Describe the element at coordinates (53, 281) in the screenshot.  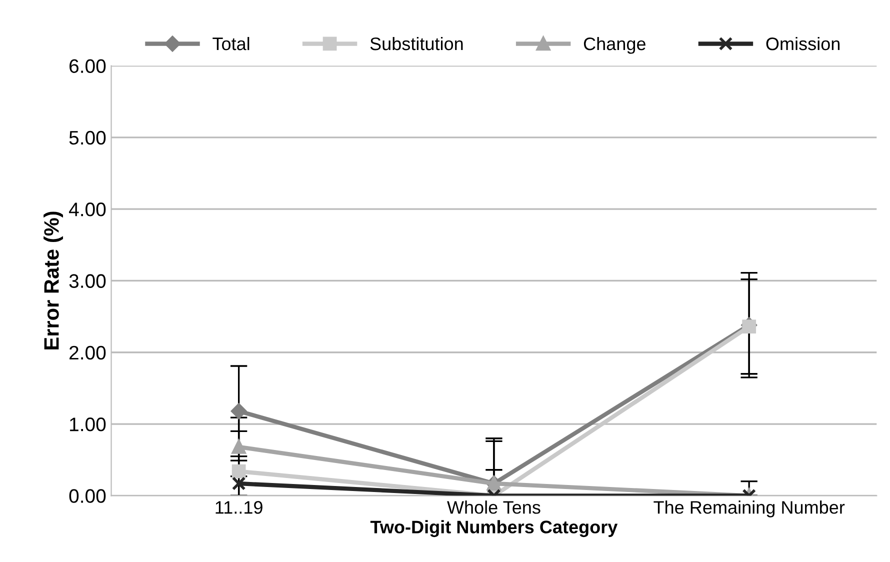
I see `y-axis-title: Error Rate (%)` at that location.